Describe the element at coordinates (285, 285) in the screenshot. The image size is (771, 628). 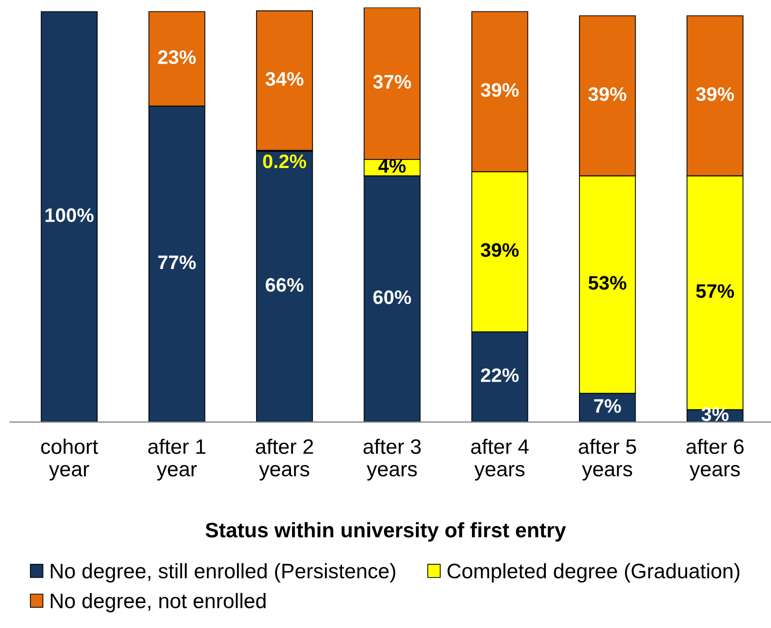
I see `data-label: 66%` at that location.